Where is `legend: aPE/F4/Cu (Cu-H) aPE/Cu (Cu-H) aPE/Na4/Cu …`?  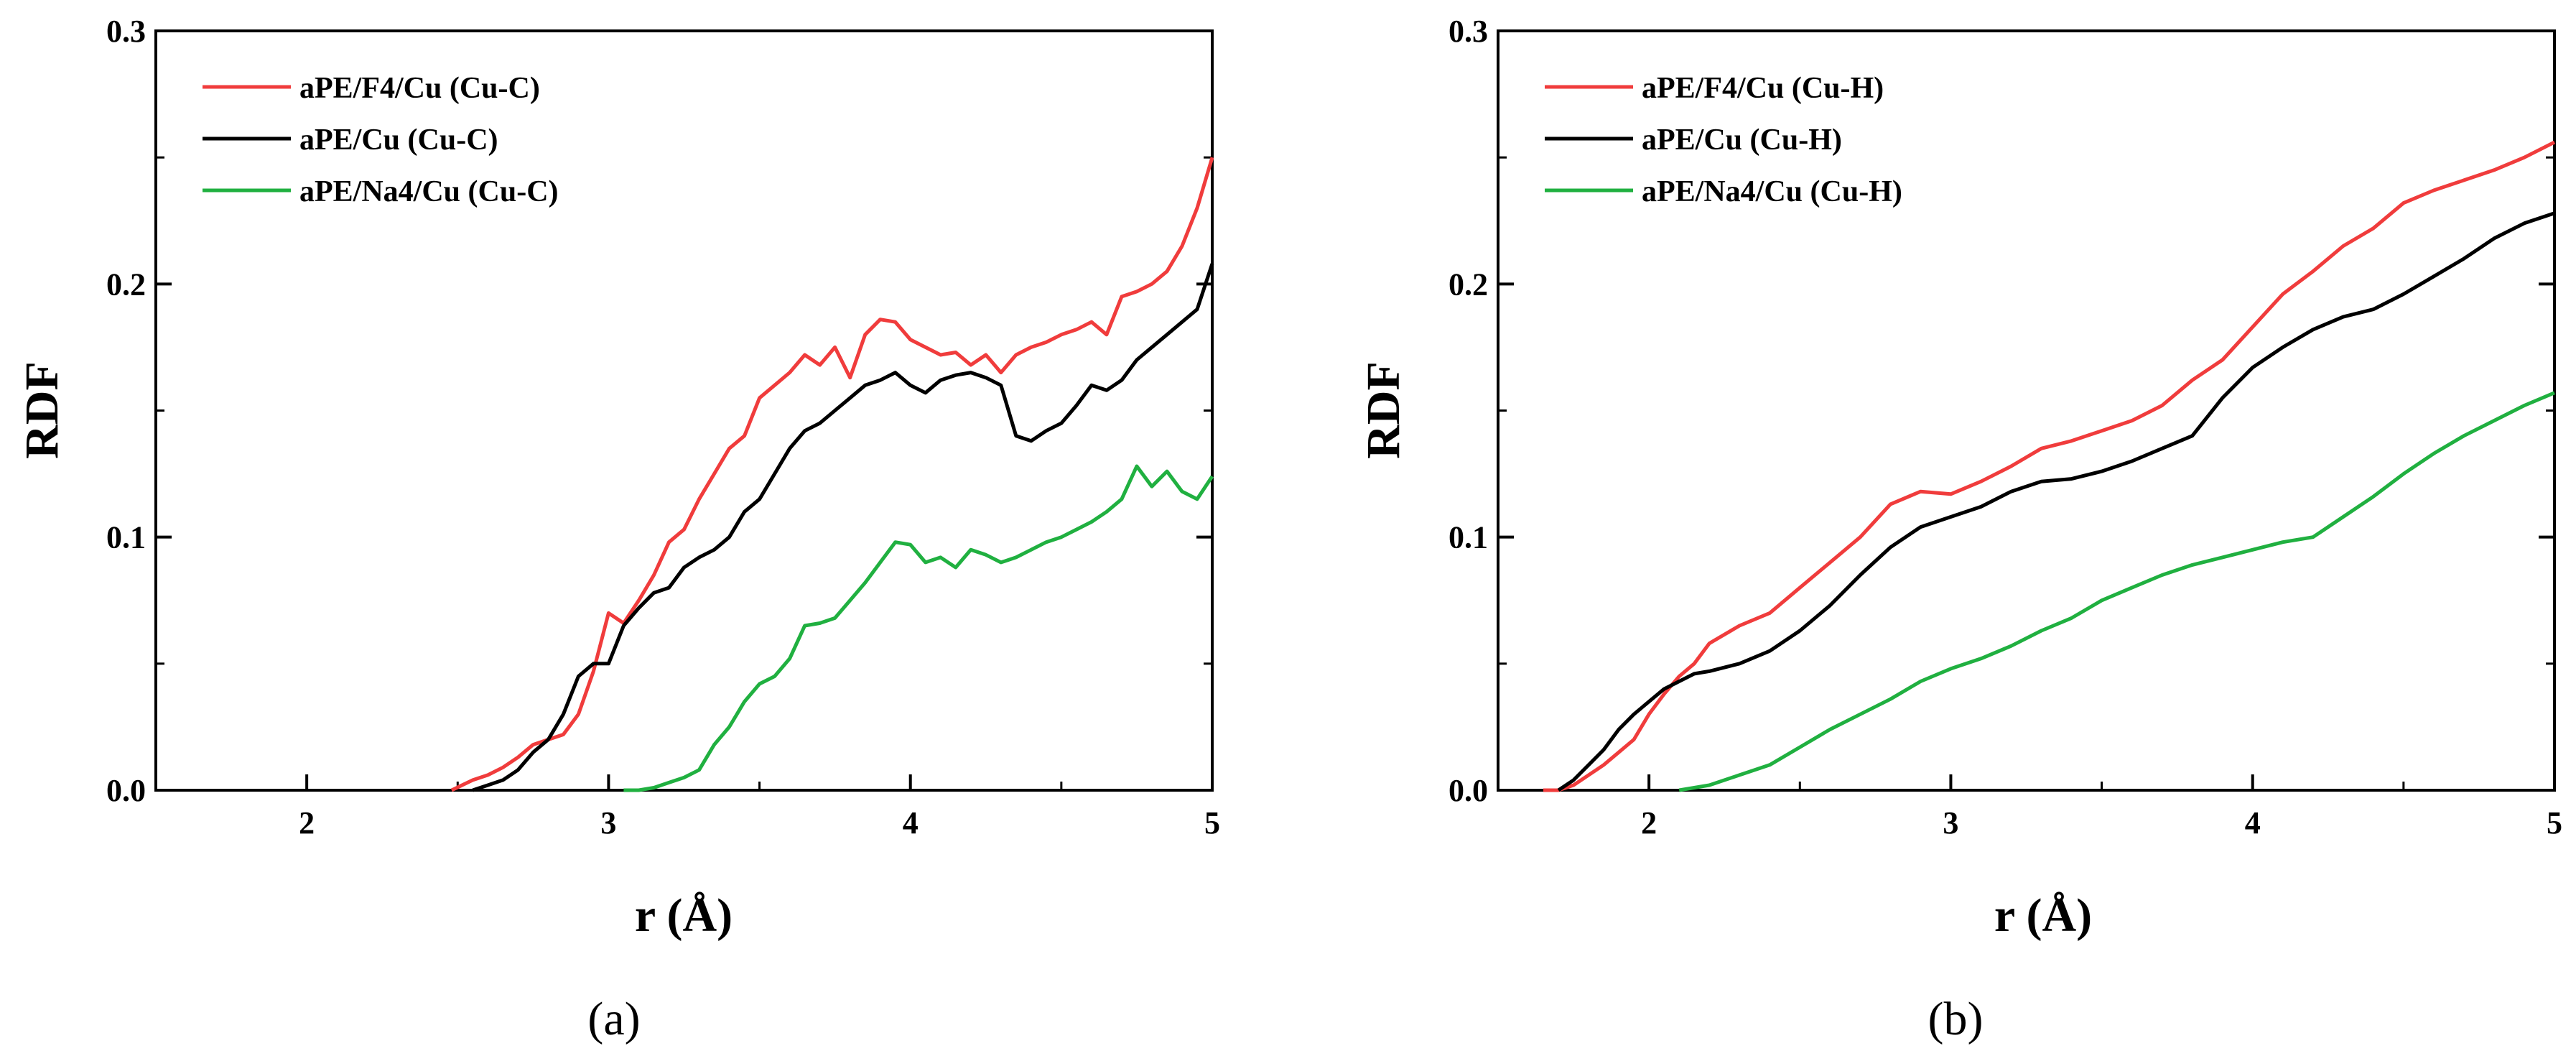
legend: aPE/F4/Cu (Cu-H) aPE/Cu (Cu-H) aPE/Na4/Cu … is located at coordinates (1723, 140).